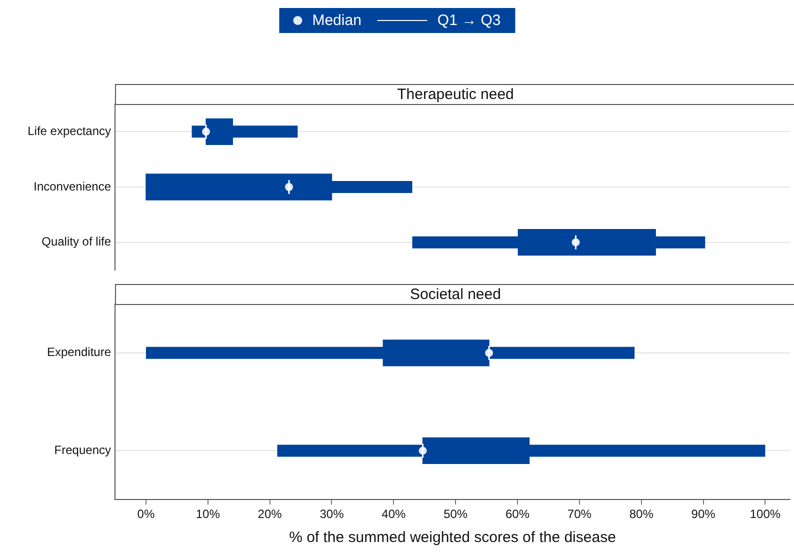 Image resolution: width=794 pixels, height=555 pixels. What do you see at coordinates (208, 514) in the screenshot?
I see `x-tick-label: 10%` at bounding box center [208, 514].